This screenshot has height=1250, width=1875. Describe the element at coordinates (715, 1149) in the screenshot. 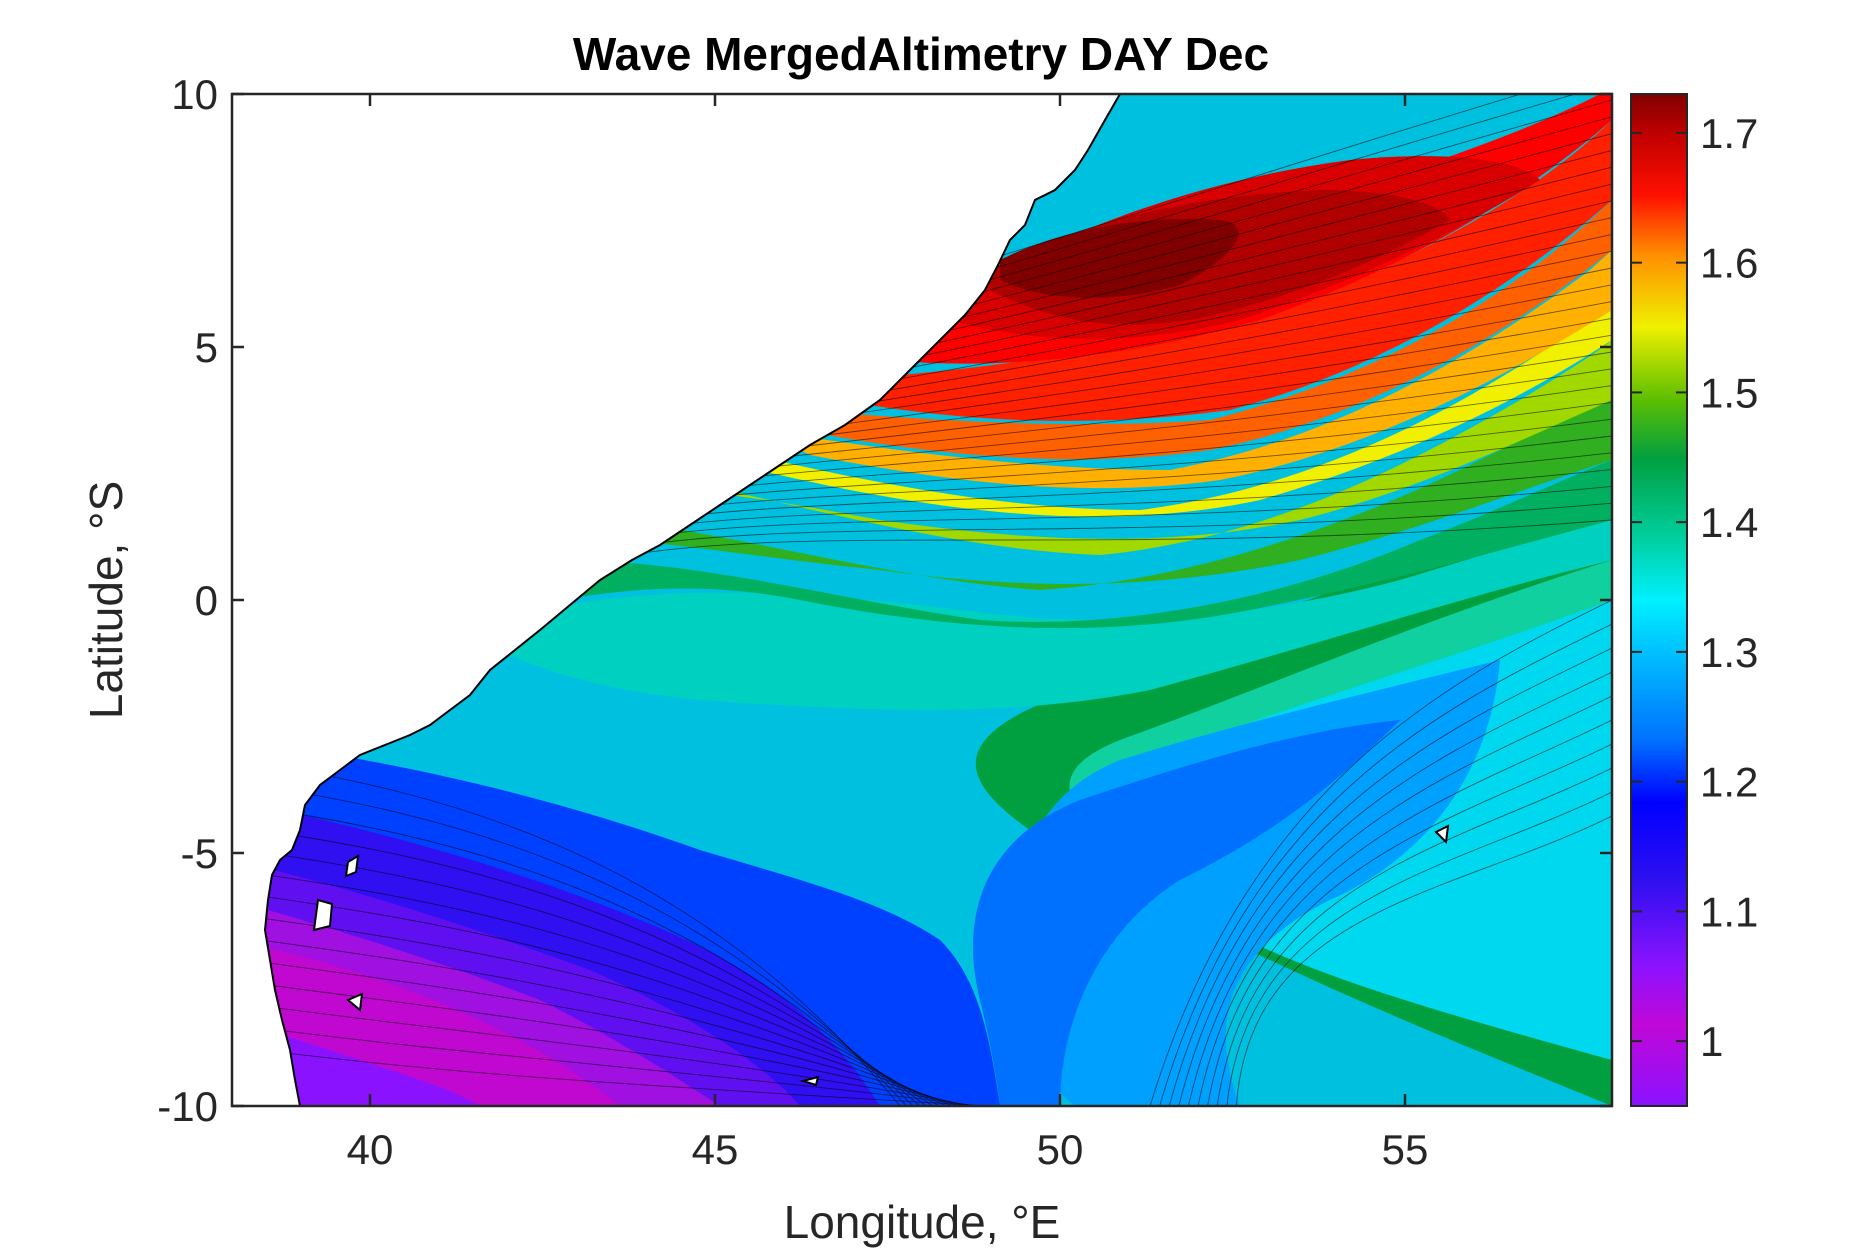

I see `x-tick-label: 45` at that location.